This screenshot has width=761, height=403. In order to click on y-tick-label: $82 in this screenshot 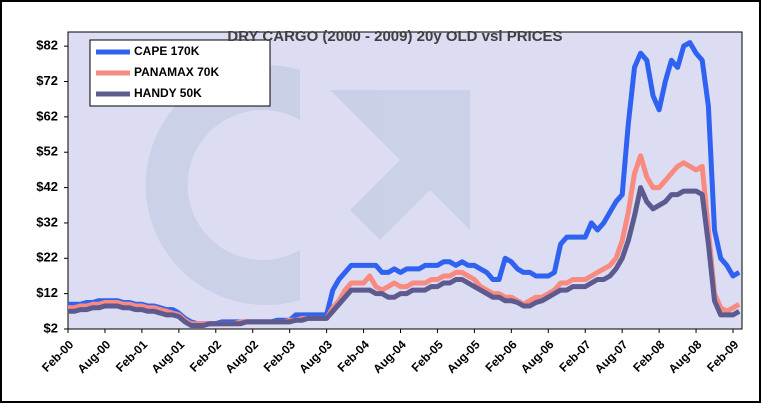, I will do `click(47, 45)`.